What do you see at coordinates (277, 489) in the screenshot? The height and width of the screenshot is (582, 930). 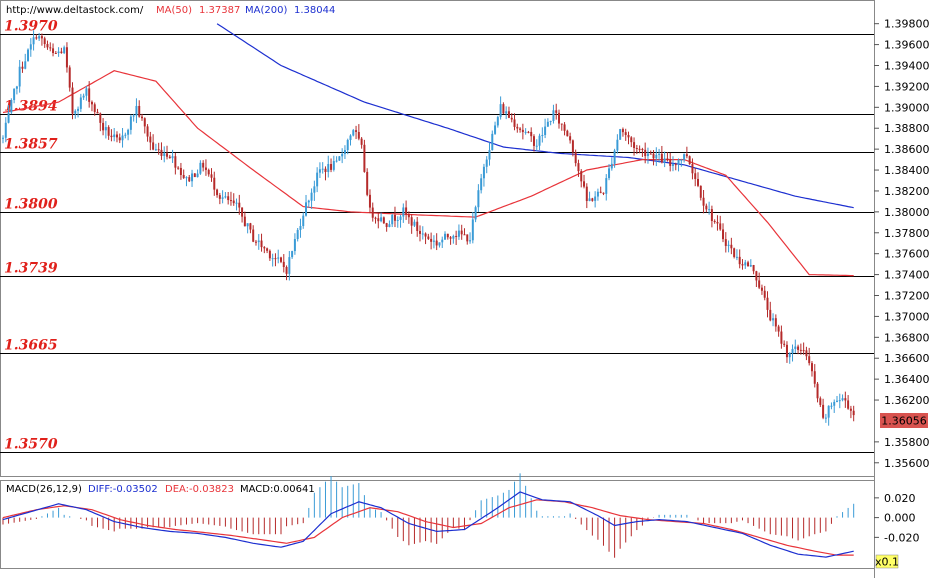 I see `macd-value: MACD:0.00641` at bounding box center [277, 489].